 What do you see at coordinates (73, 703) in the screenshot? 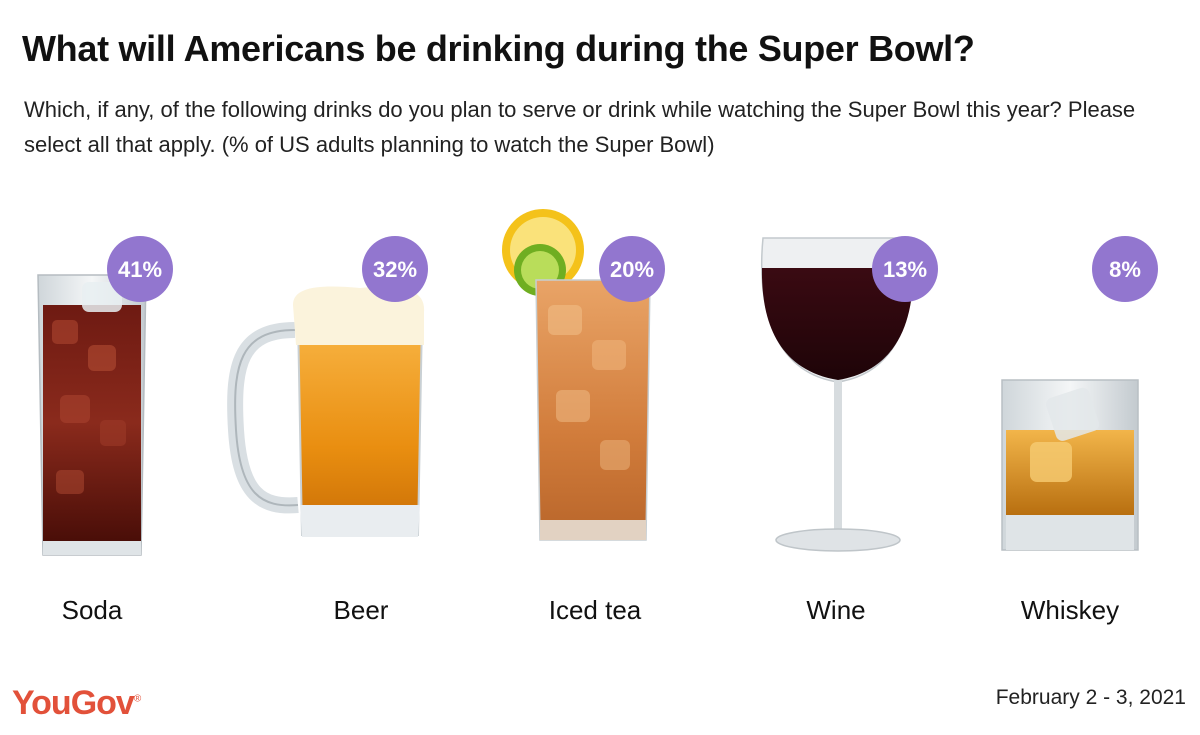
I see `brand-text: YouGov` at bounding box center [73, 703].